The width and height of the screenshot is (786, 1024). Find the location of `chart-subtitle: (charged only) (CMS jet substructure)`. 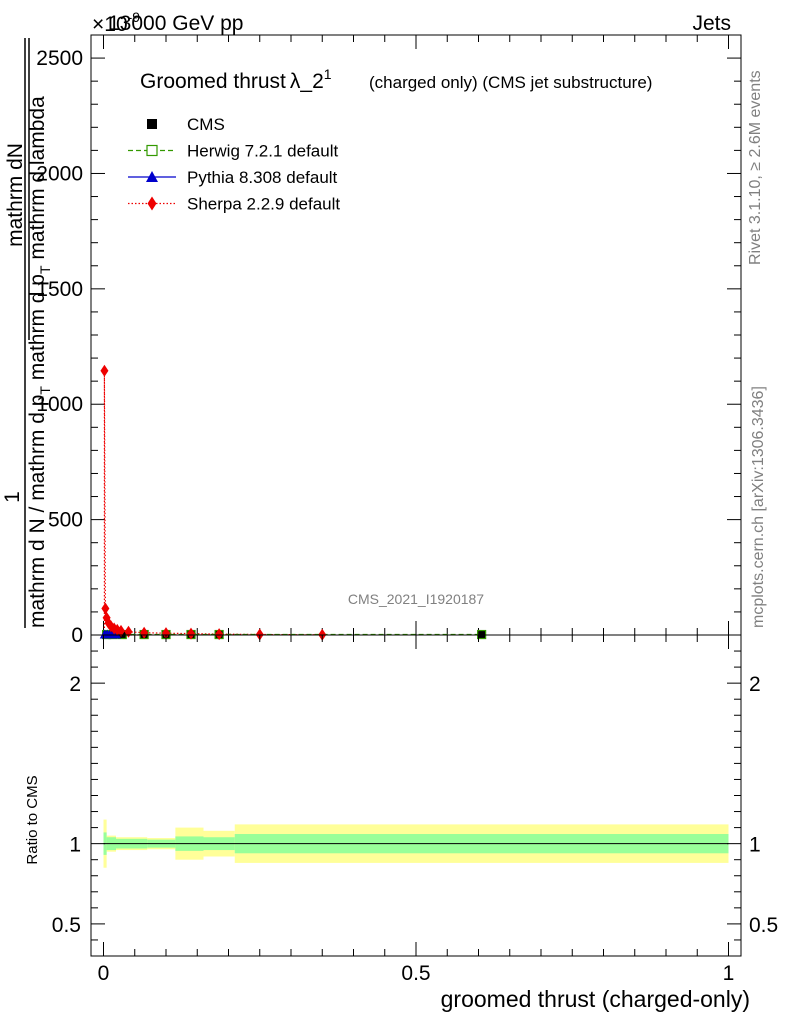

chart-subtitle: (charged only) (CMS jet substructure) is located at coordinates (510, 82).